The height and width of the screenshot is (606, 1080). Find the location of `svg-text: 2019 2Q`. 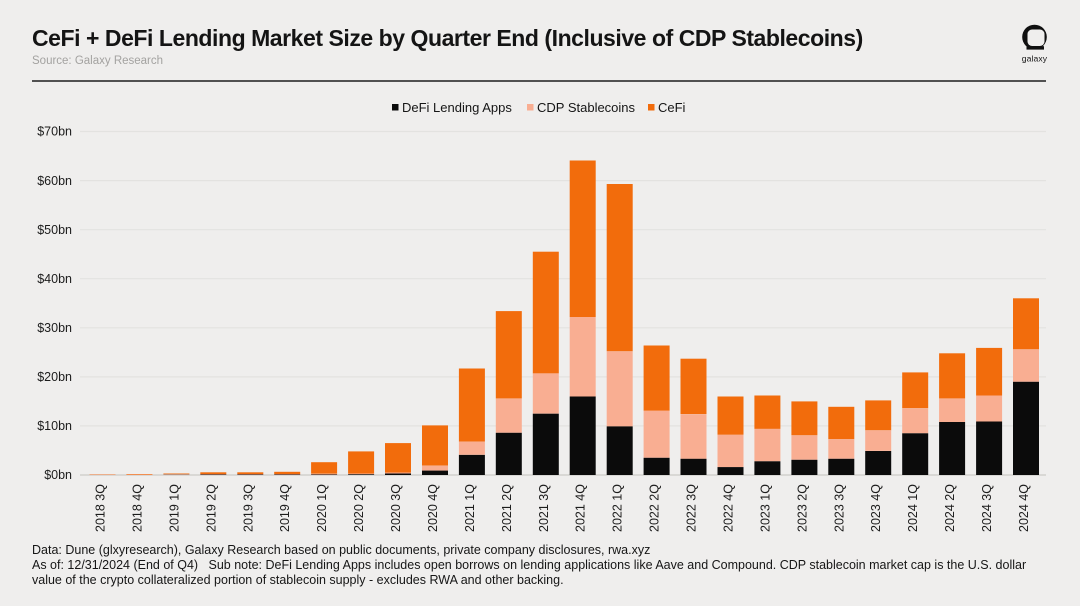

svg-text: 2019 2Q is located at coordinates (211, 508).